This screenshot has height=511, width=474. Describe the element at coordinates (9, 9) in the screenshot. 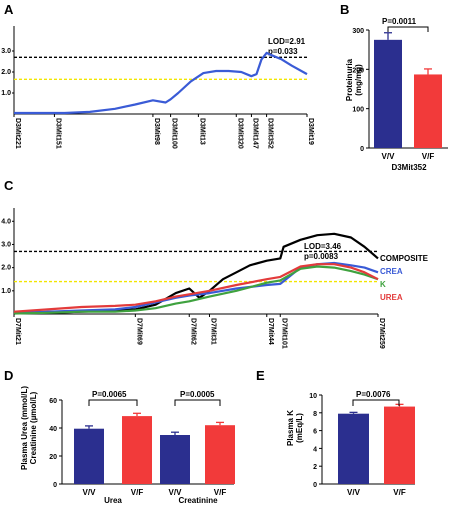

I see `panel-letter-a: A` at that location.